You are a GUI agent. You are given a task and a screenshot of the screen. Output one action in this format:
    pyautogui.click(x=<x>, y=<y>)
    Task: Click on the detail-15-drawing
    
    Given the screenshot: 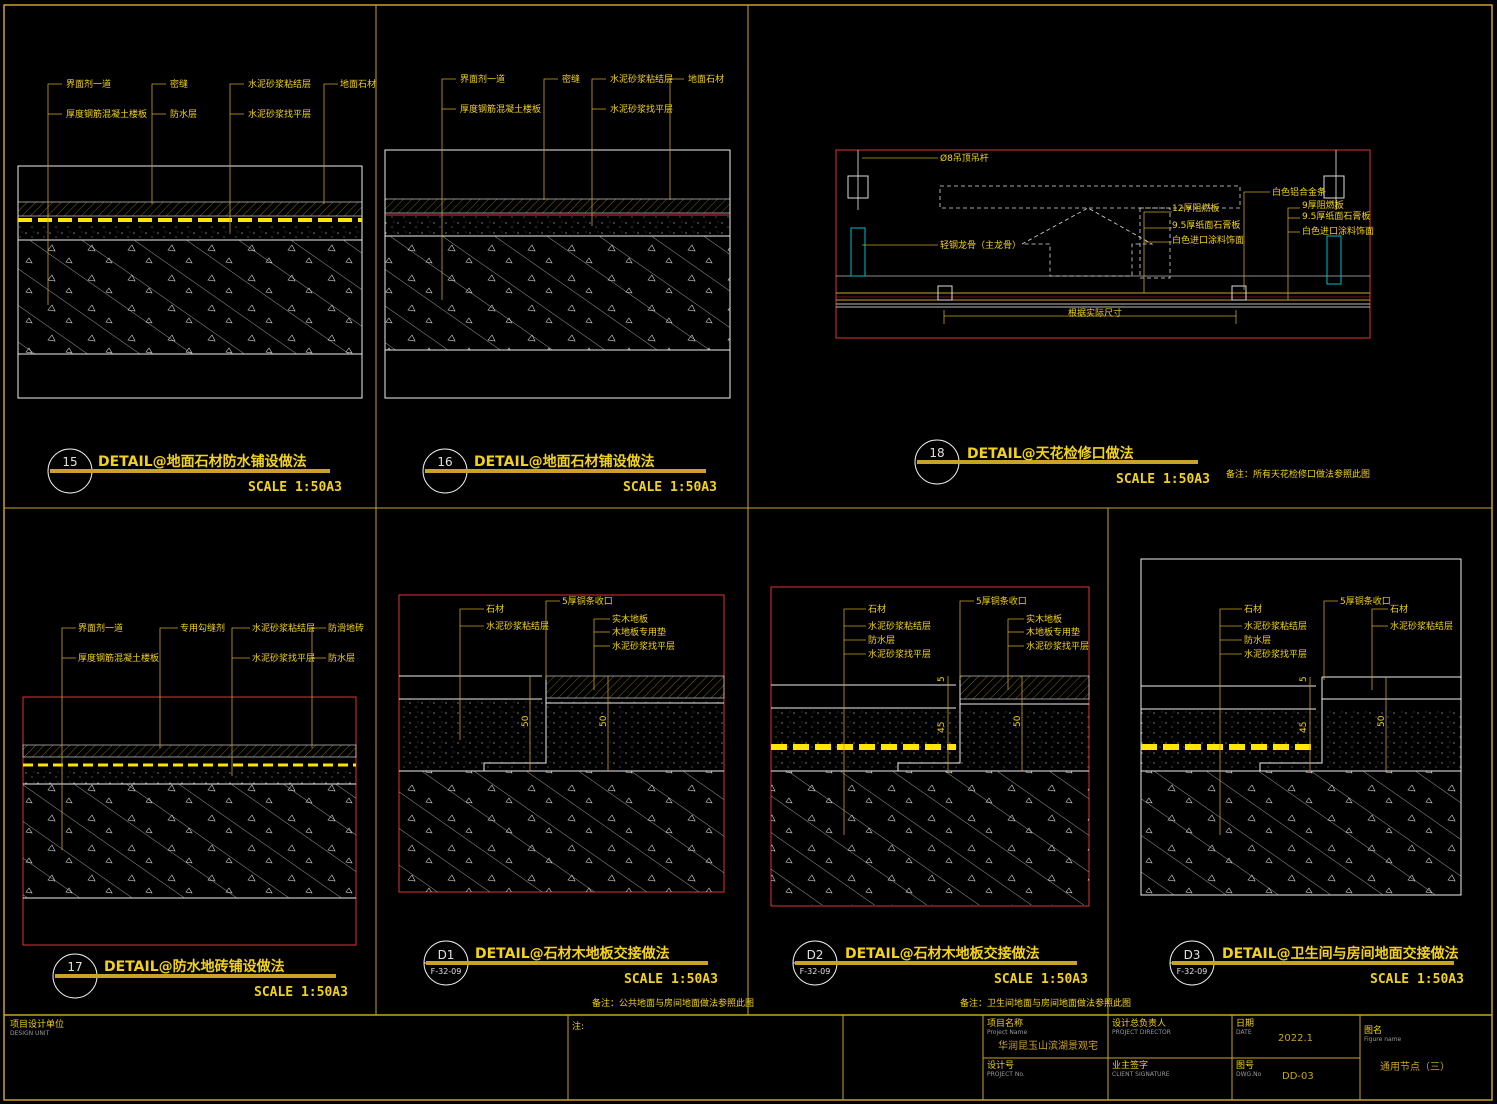 What is the action you would take?
    pyautogui.click(x=190, y=241)
    